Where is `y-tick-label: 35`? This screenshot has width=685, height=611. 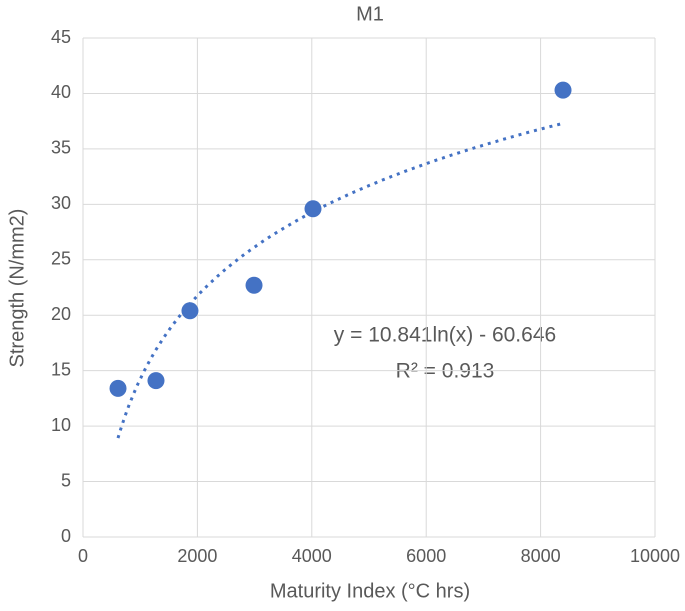
y-tick-label: 35 is located at coordinates (61, 148).